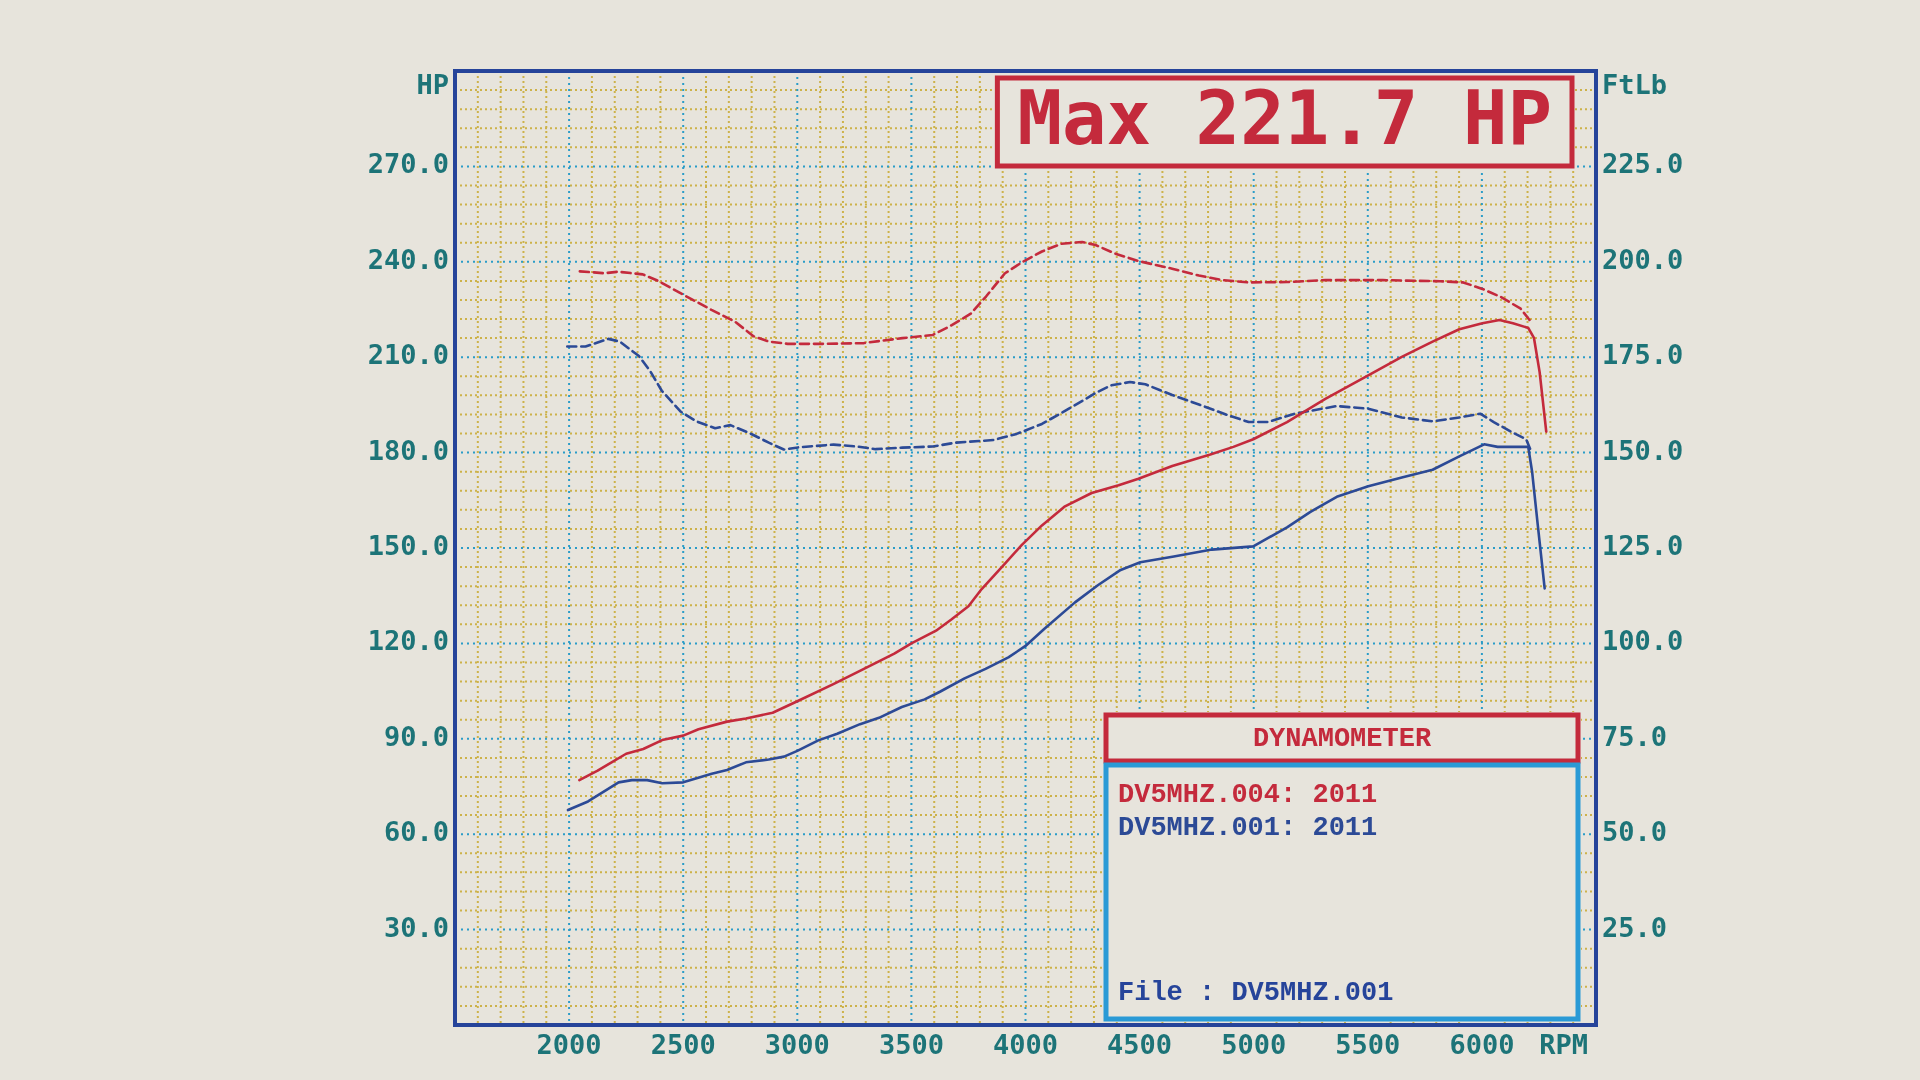 Image resolution: width=1920 pixels, height=1080 pixels. What do you see at coordinates (408, 450) in the screenshot?
I see `y-tick-label: 180.0` at bounding box center [408, 450].